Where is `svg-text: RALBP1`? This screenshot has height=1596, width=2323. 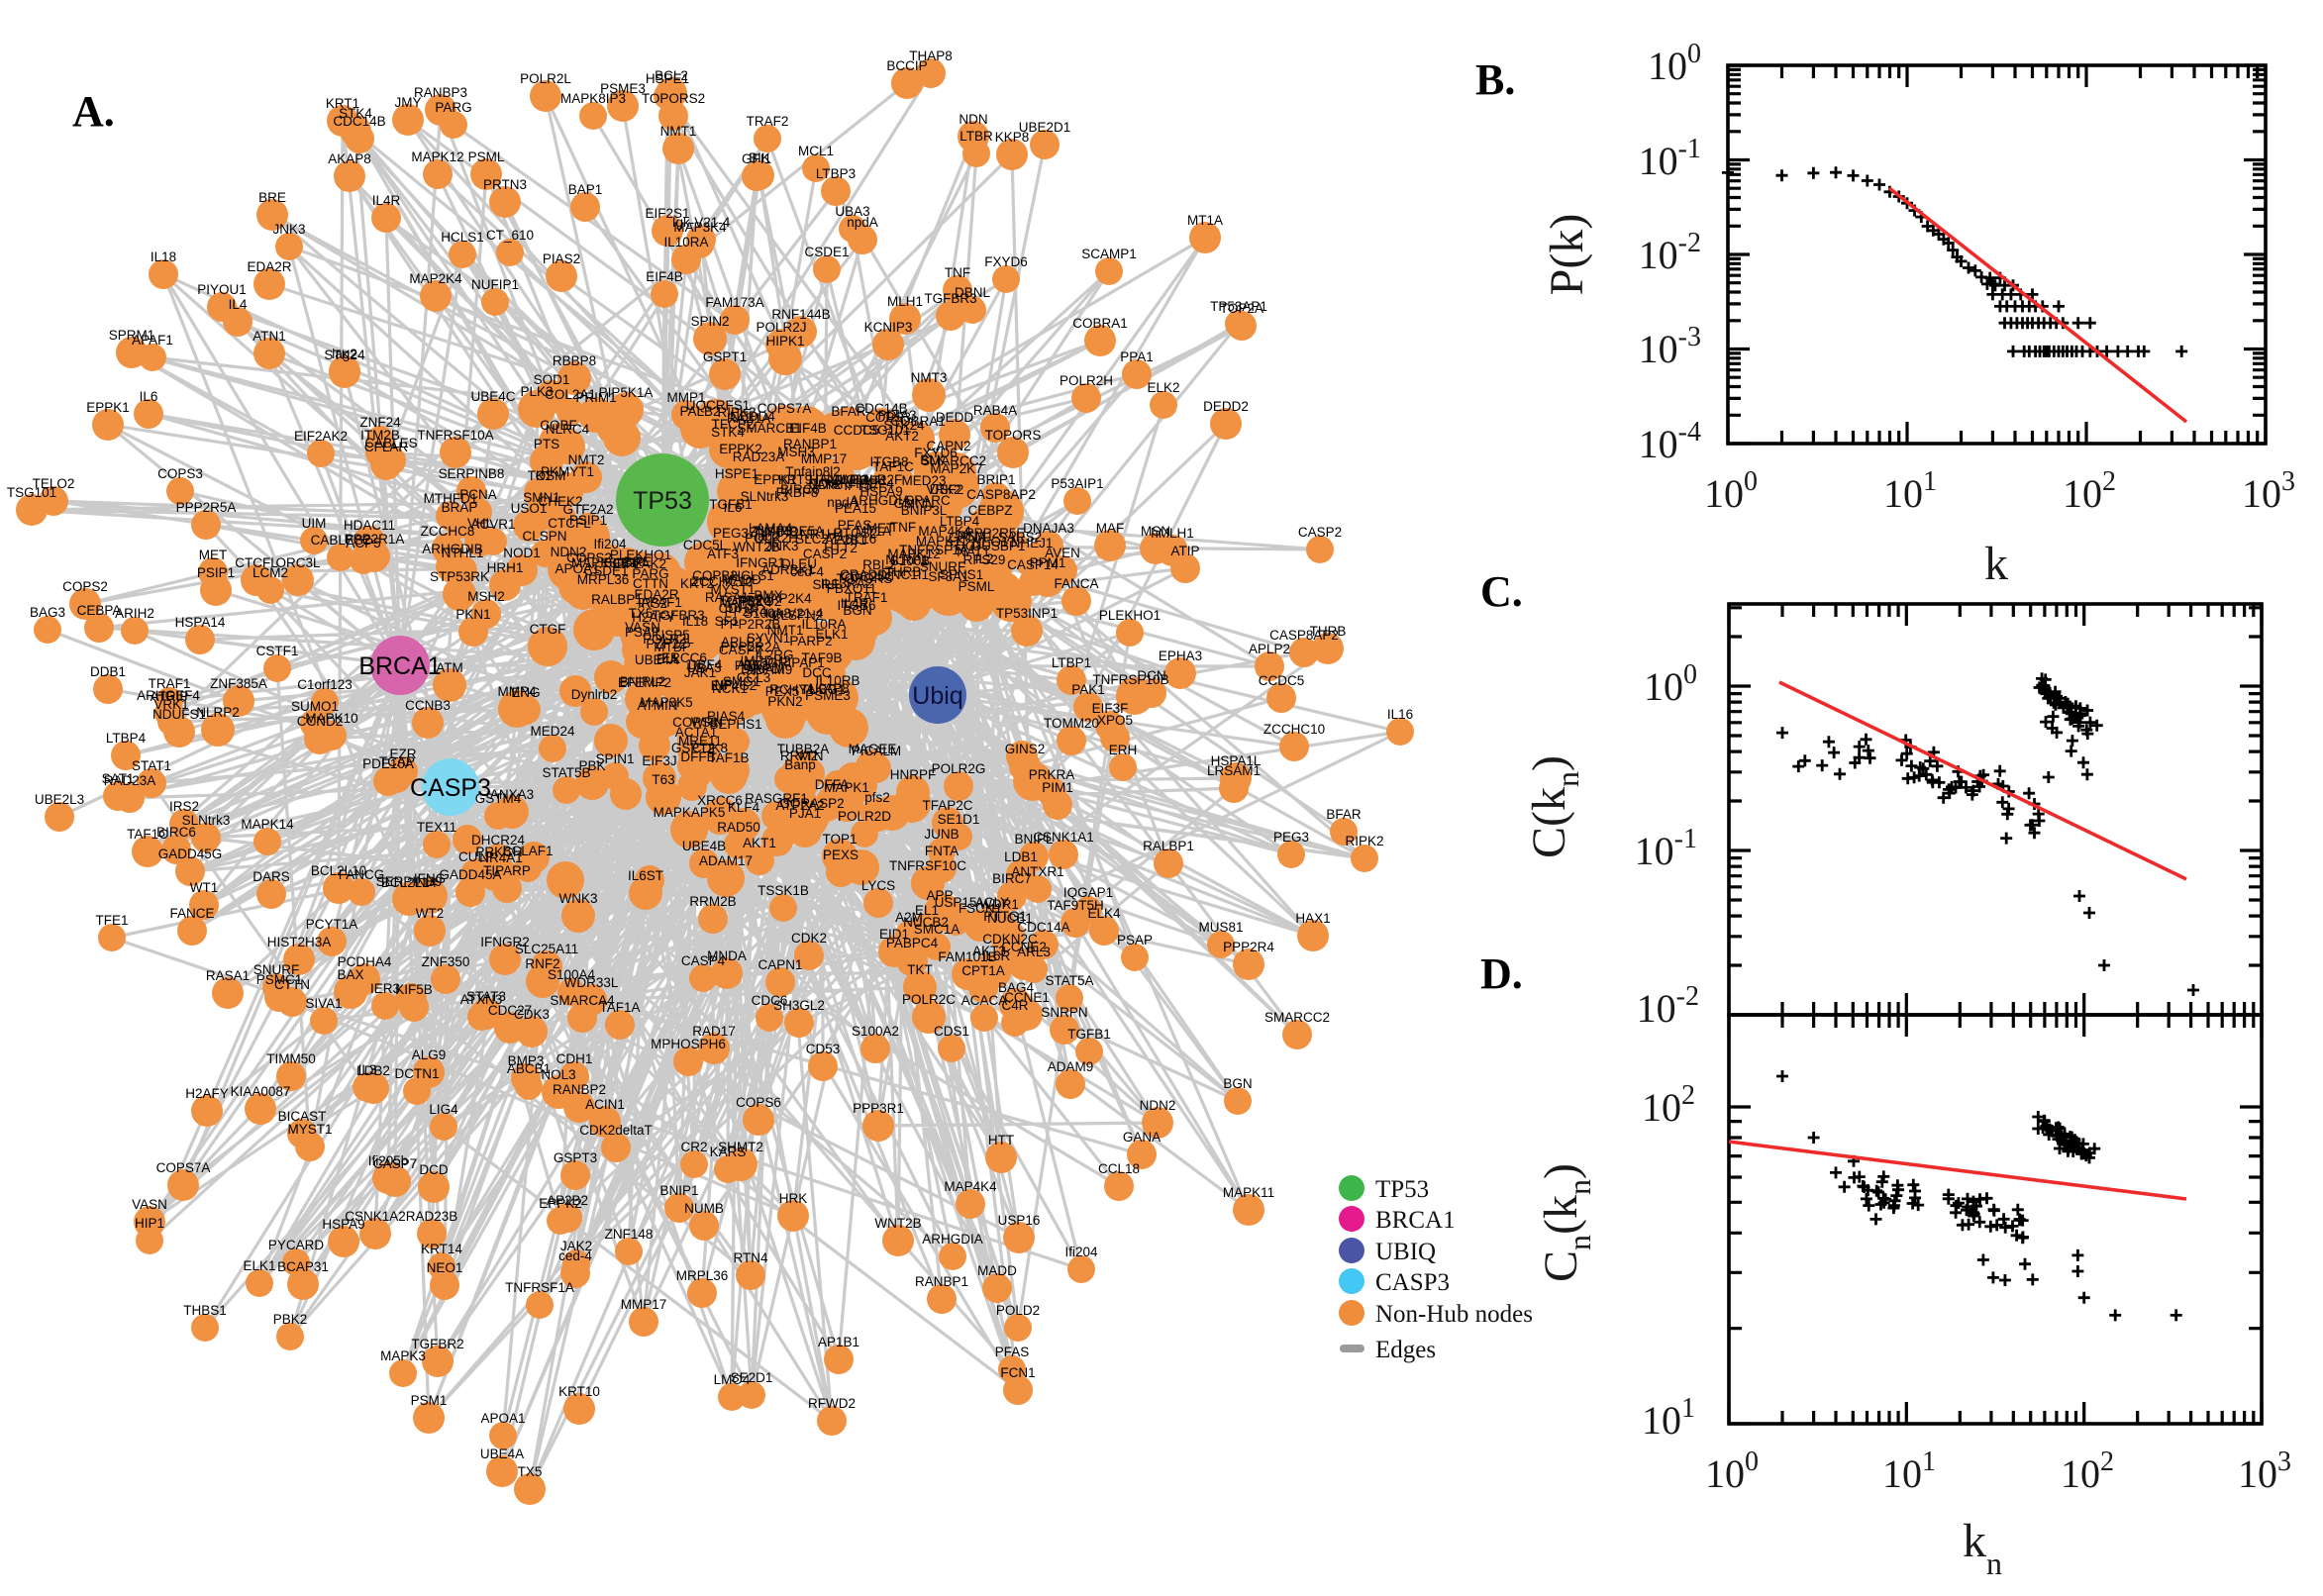 svg-text: RALBP1 is located at coordinates (1168, 846).